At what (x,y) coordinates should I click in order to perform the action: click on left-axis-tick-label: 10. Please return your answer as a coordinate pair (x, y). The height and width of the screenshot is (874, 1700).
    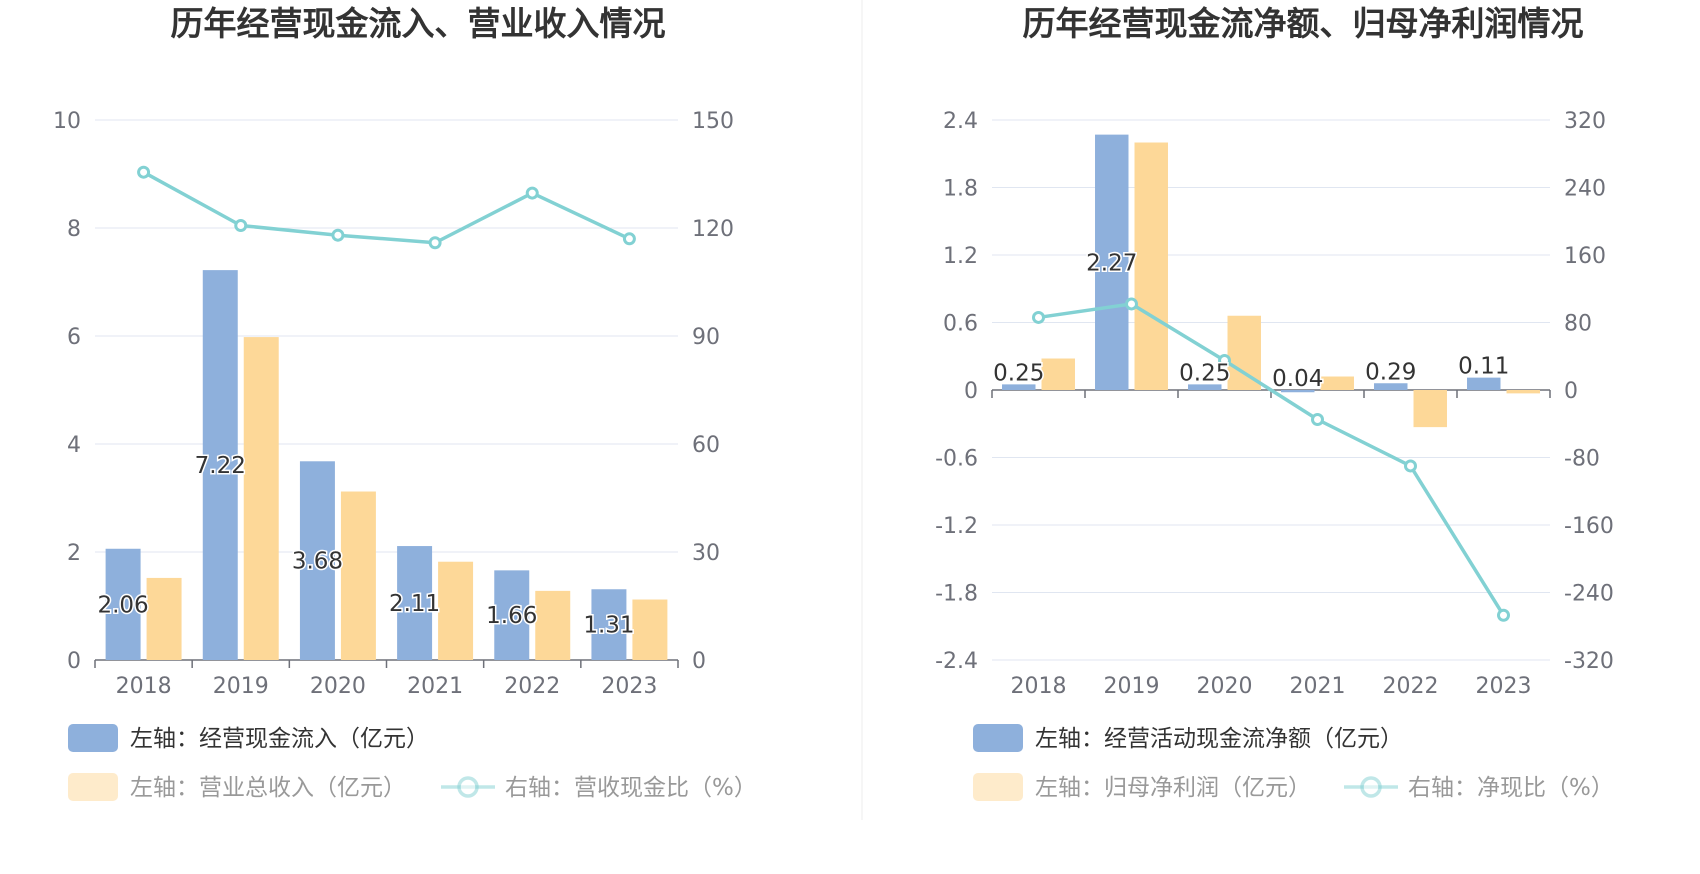
    Looking at the image, I should click on (67, 121).